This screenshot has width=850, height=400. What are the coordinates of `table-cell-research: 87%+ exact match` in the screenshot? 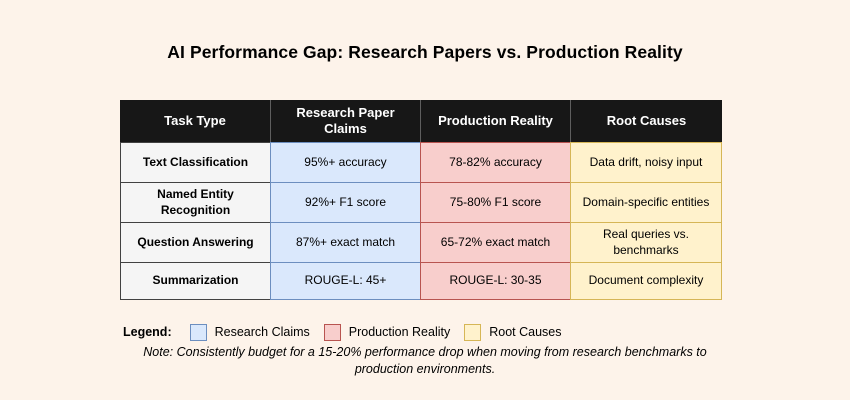 It's located at (345, 242).